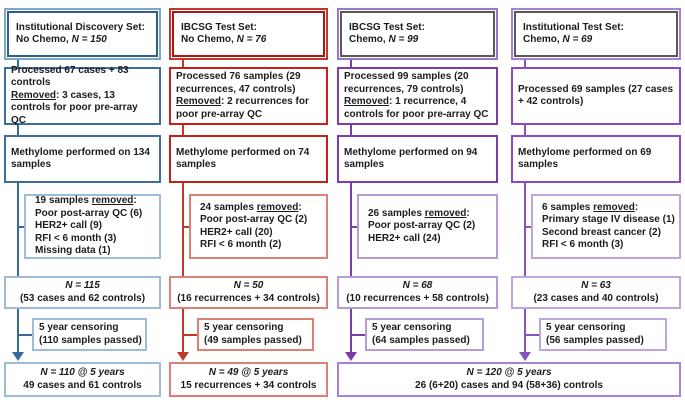 Image resolution: width=685 pixels, height=400 pixels. What do you see at coordinates (255, 334) in the screenshot?
I see `censoring-box: 5 year censoring (49 samples passed)` at bounding box center [255, 334].